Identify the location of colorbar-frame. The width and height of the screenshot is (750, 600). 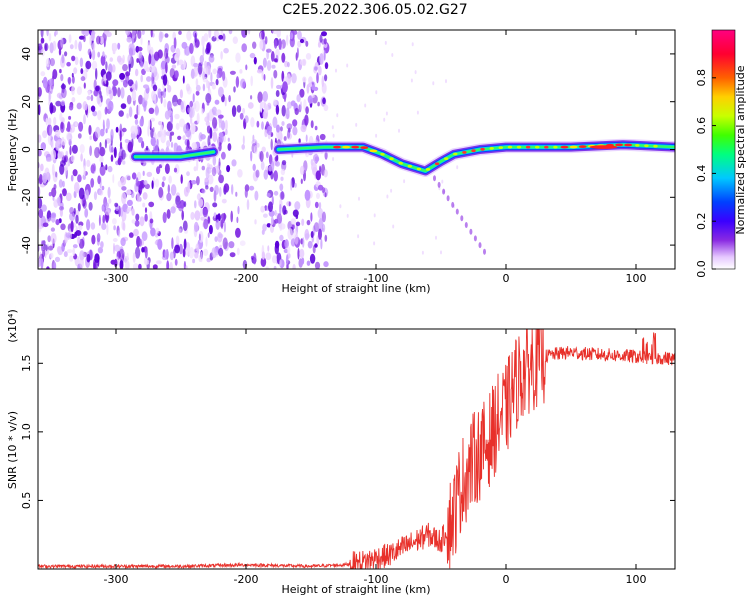
(723, 149).